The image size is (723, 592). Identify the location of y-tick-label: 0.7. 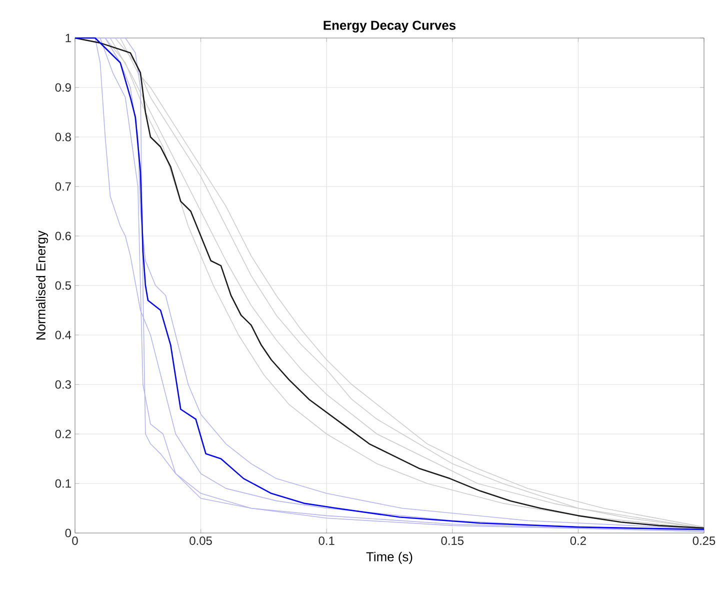
(63, 186).